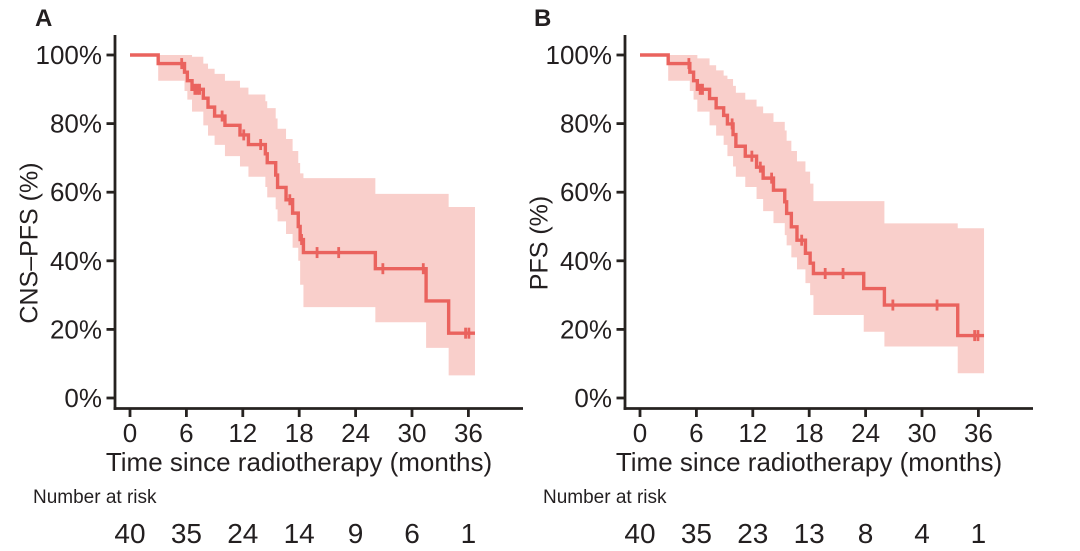 This screenshot has width=1080, height=551. What do you see at coordinates (95, 497) in the screenshot?
I see `panel-a-risk-table-label: Number at risk` at bounding box center [95, 497].